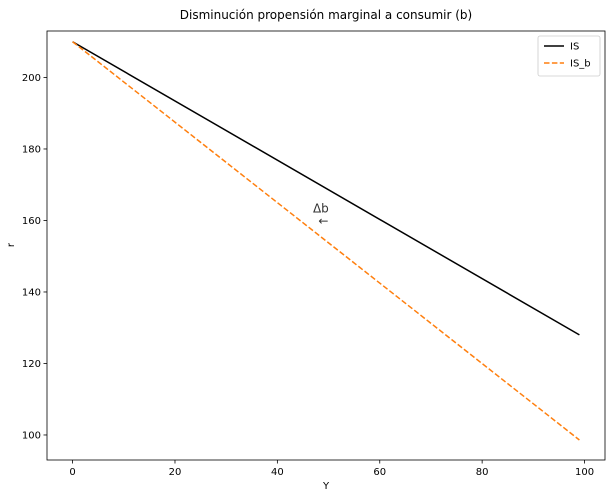 This screenshot has height=498, width=612. What do you see at coordinates (31, 364) in the screenshot?
I see `y-tick-label: 120` at bounding box center [31, 364].